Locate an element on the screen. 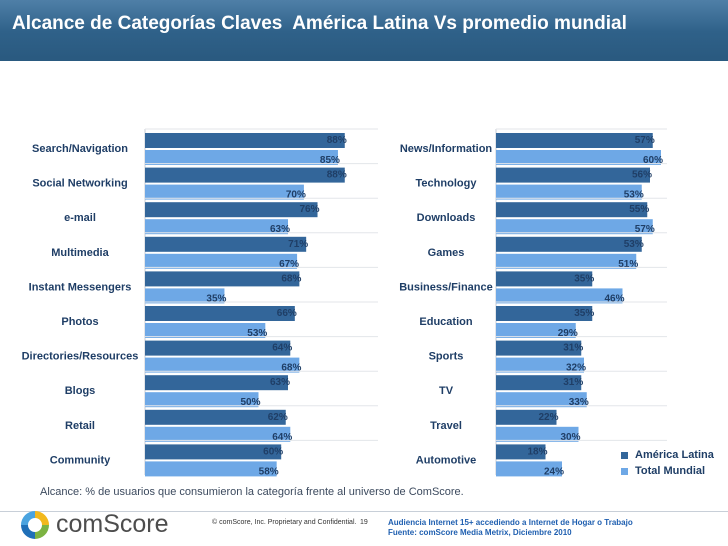 Image resolution: width=728 pixels, height=546 pixels. right-value-label-latam: 53% is located at coordinates (634, 244).